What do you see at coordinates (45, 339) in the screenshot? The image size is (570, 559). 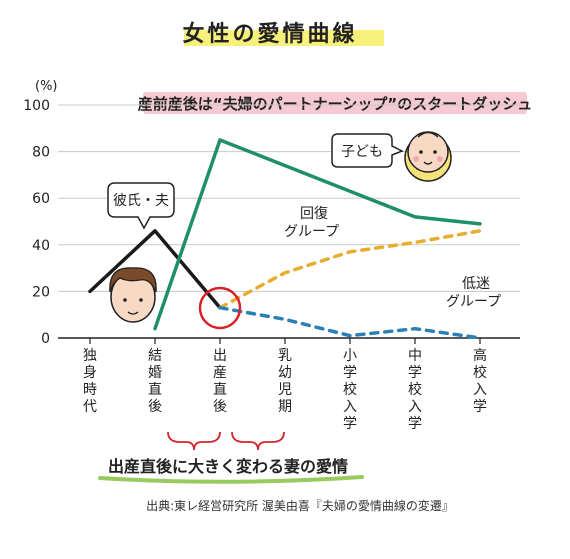 I see `y-tick-label: 0` at bounding box center [45, 339].